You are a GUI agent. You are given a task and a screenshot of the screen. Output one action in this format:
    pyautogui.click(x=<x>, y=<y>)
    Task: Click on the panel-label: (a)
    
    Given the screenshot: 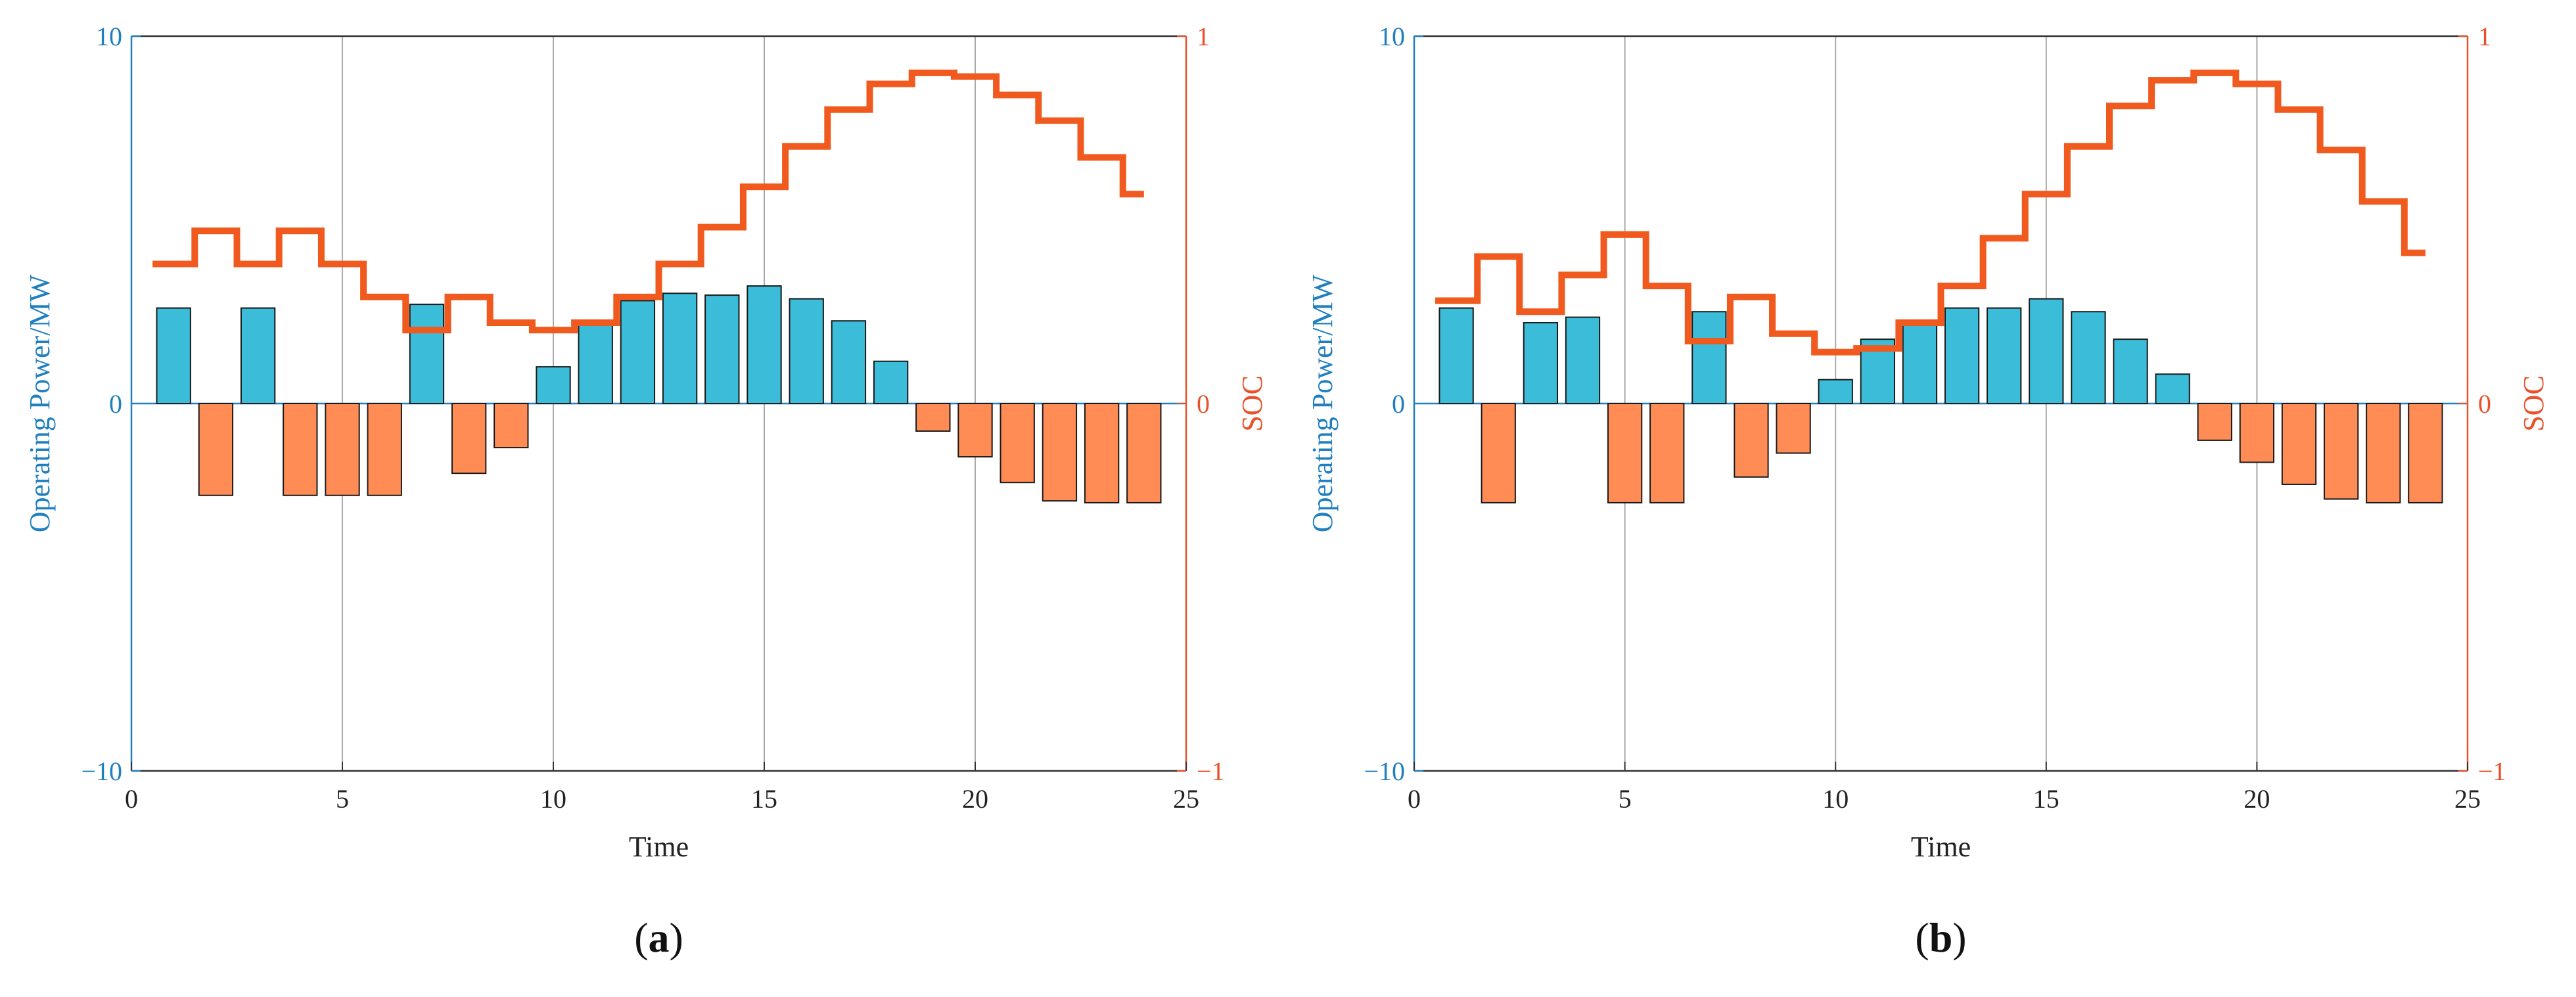 What is the action you would take?
    pyautogui.click(x=658, y=937)
    